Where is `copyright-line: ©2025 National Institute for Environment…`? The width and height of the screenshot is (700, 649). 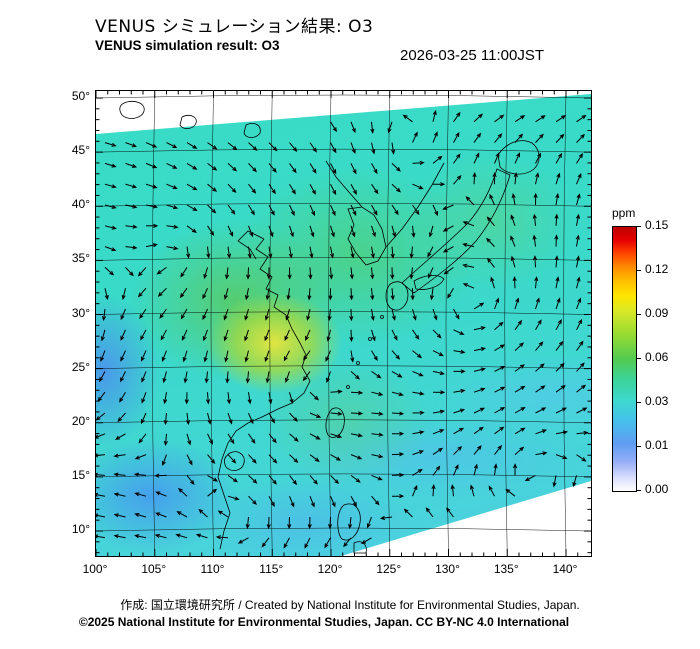 copyright-line: ©2025 National Institute for Environment… is located at coordinates (324, 622).